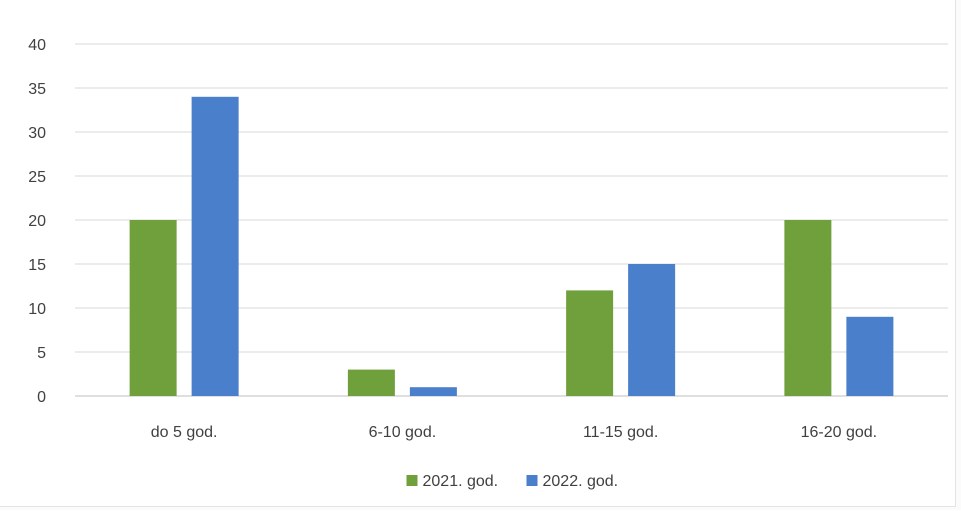 This screenshot has width=961, height=511. What do you see at coordinates (37, 309) in the screenshot?
I see `y-tick-label: 10` at bounding box center [37, 309].